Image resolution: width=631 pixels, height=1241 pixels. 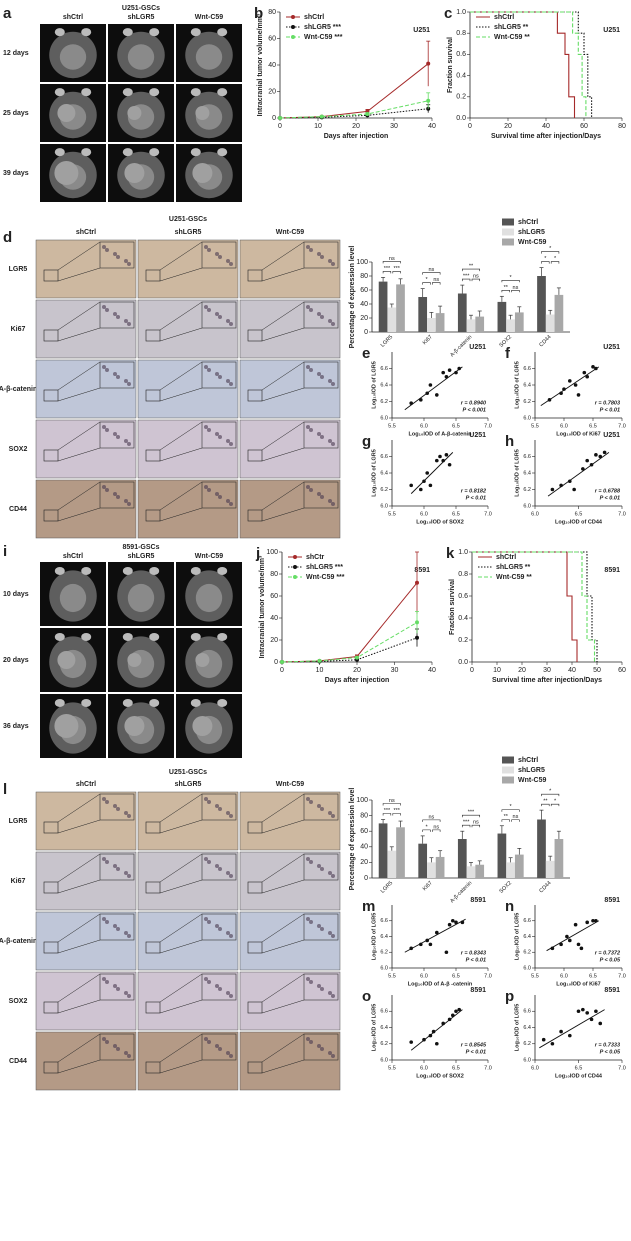 I want to click on y-tick-label: 6.6, so click(x=527, y=369).